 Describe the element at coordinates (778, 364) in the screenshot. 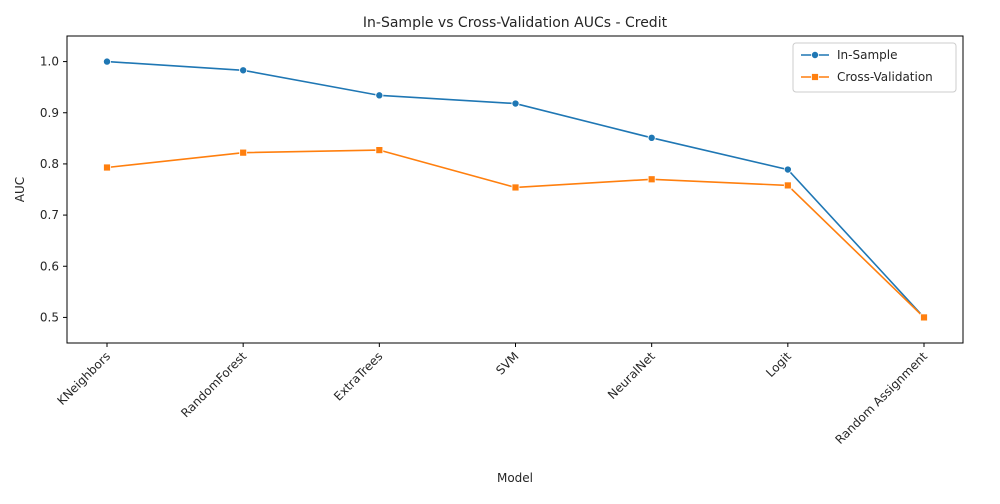

I see `x-tick-label: Logit` at that location.